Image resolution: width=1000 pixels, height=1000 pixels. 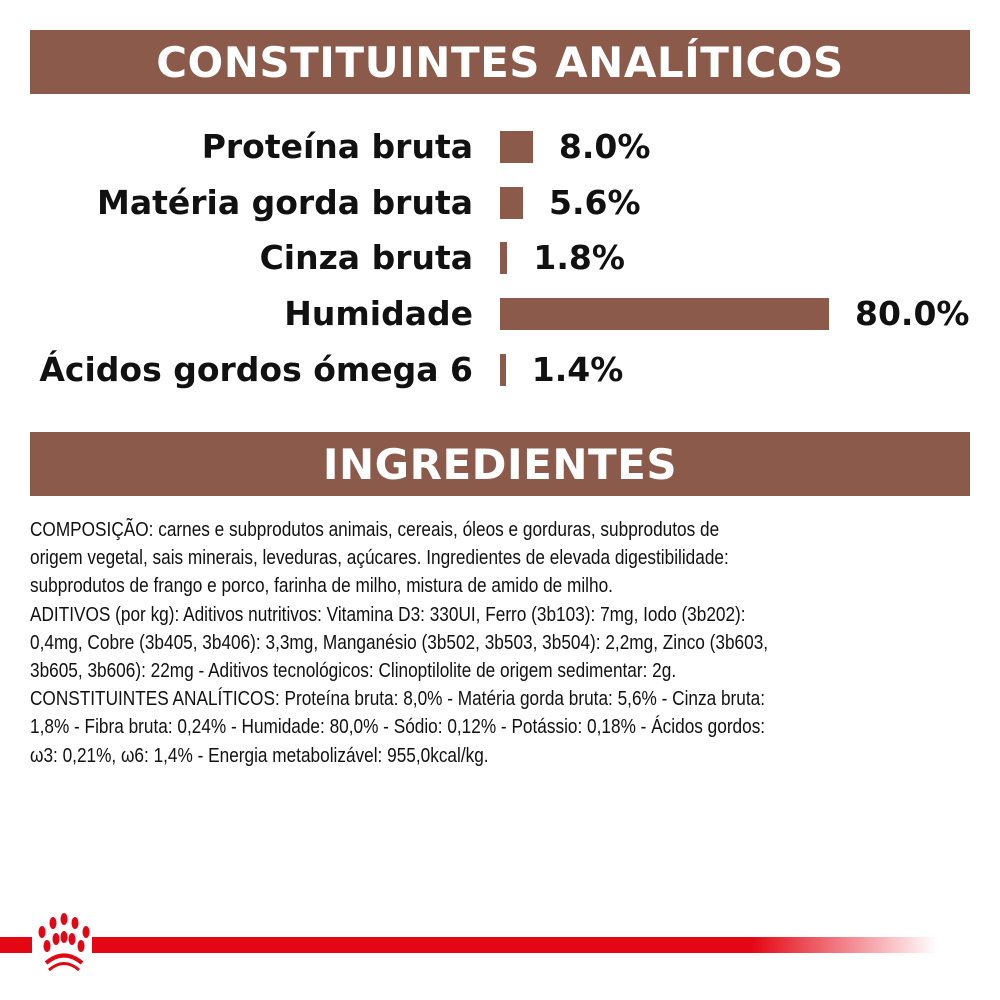 What do you see at coordinates (337, 146) in the screenshot?
I see `category-label: Proteína bruta` at bounding box center [337, 146].